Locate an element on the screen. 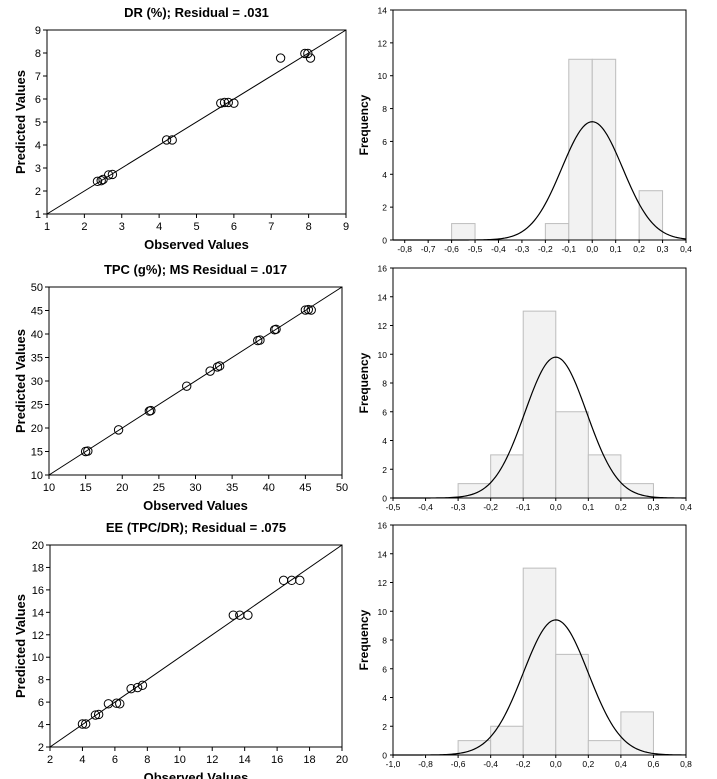 Image resolution: width=717 pixels, height=779 pixels. y-tick-label: 30 is located at coordinates (37, 382).